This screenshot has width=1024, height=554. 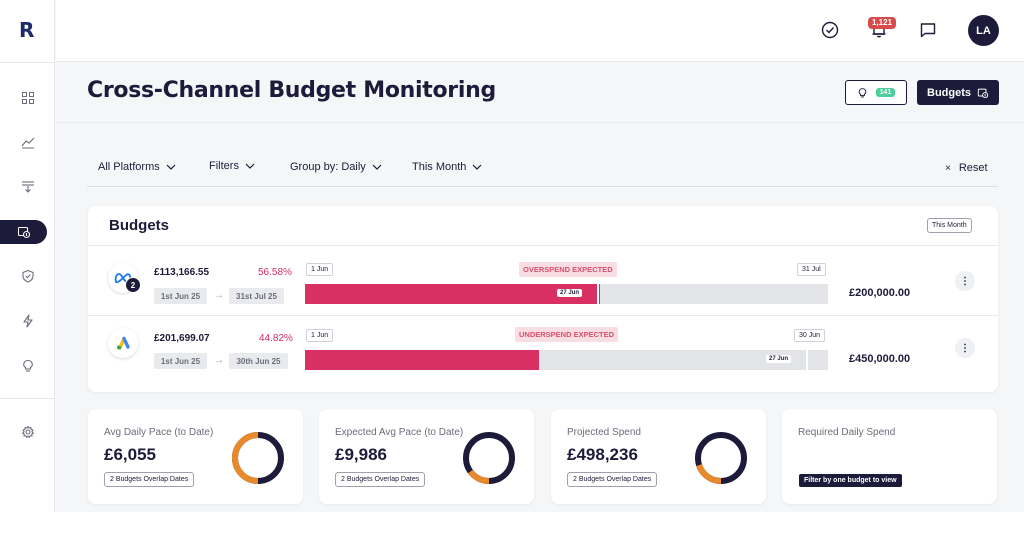 What do you see at coordinates (542, 186) in the screenshot?
I see `filters-divider` at bounding box center [542, 186].